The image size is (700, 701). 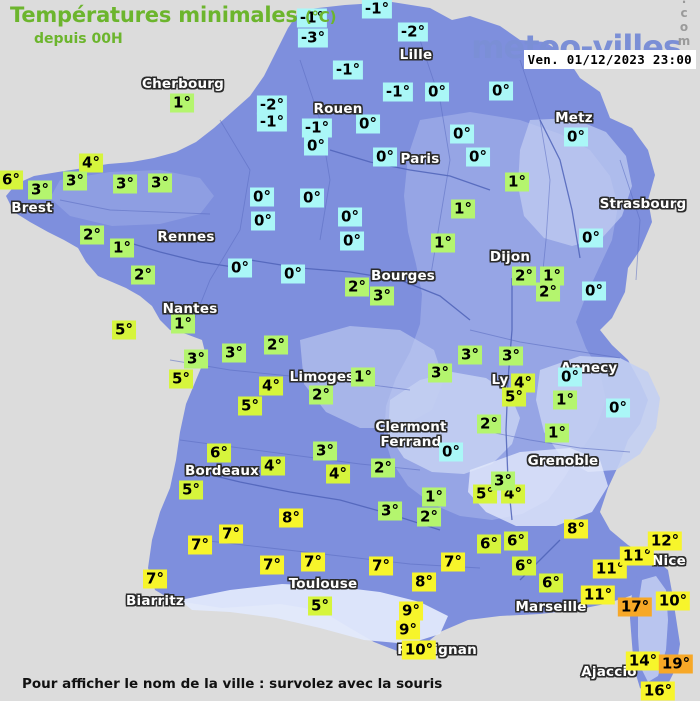 What do you see at coordinates (411, 442) in the screenshot?
I see `city-label: Ferrand` at bounding box center [411, 442].